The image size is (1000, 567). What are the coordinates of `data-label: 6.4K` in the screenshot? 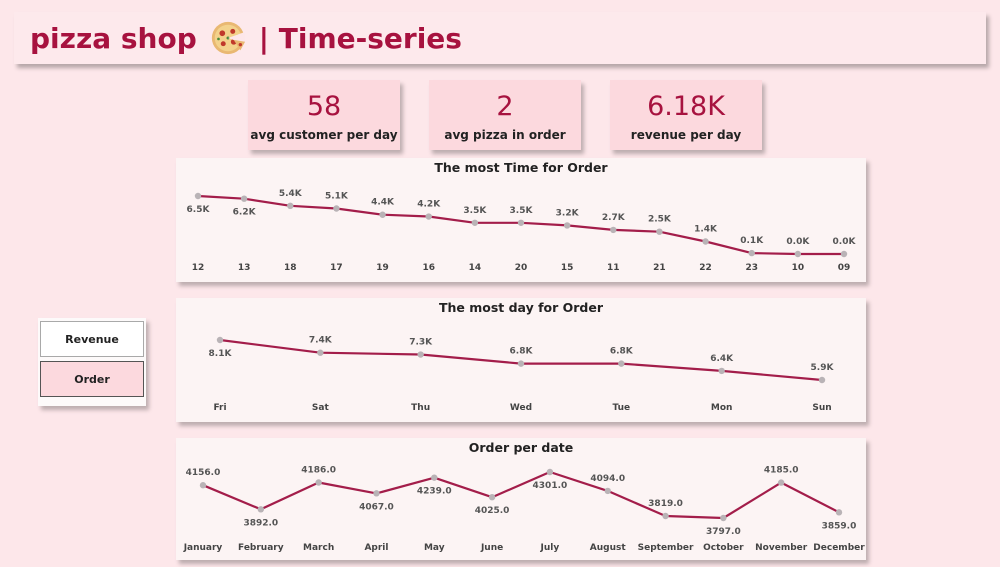 It's located at (722, 359).